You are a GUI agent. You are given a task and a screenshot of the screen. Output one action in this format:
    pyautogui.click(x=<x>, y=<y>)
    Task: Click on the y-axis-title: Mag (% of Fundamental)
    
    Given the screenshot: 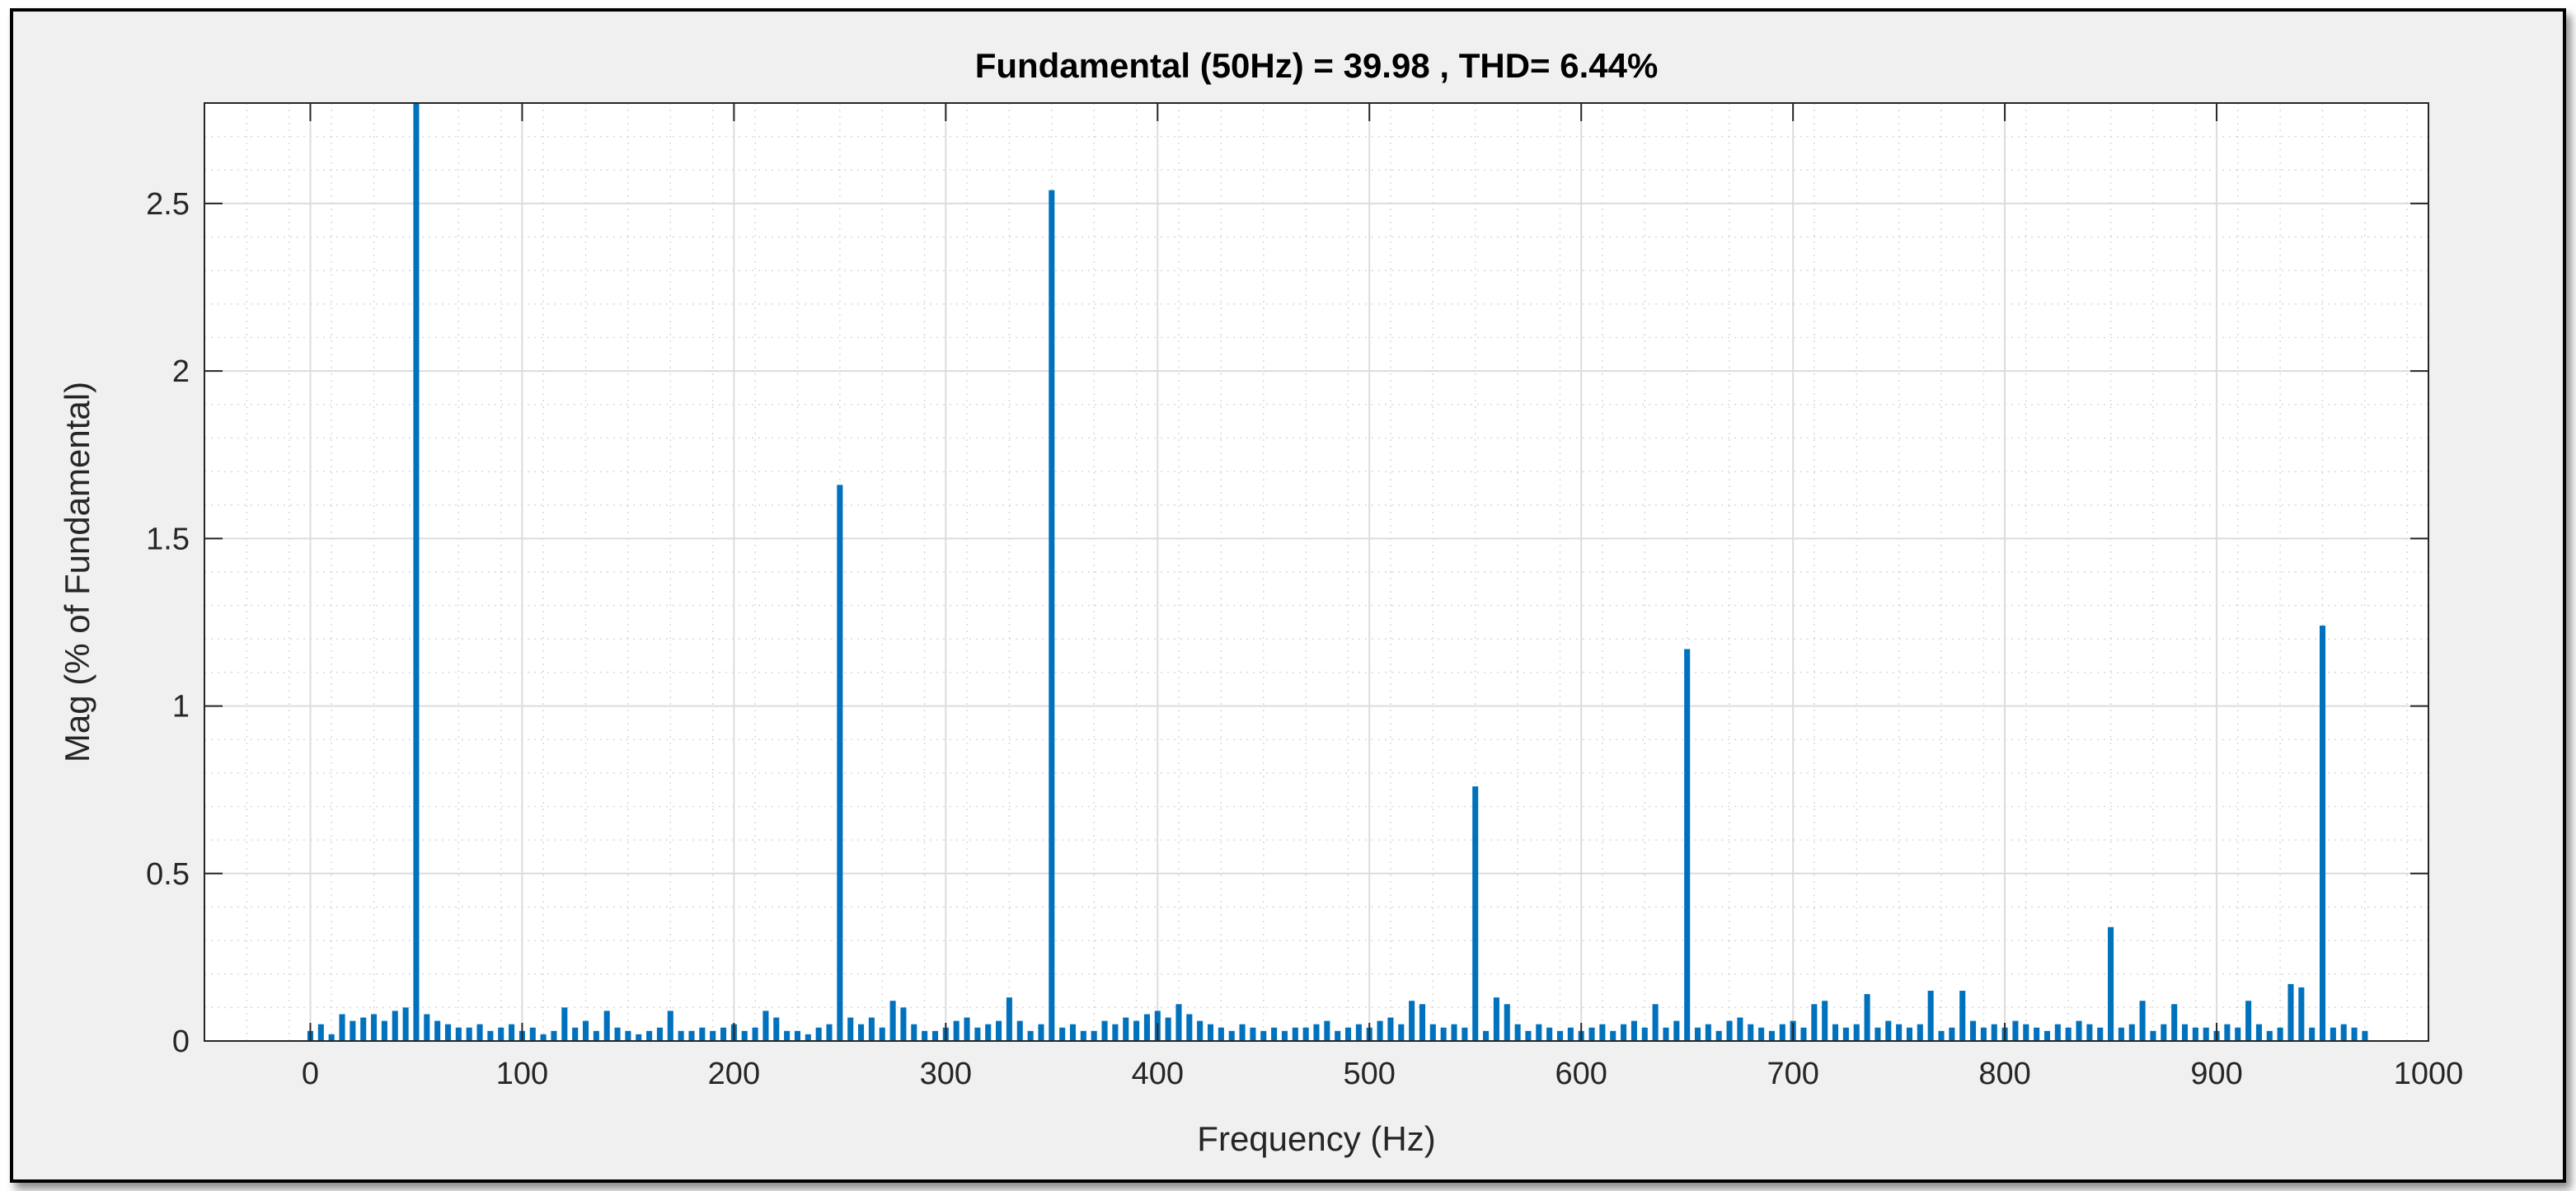 What is the action you would take?
    pyautogui.click(x=77, y=572)
    